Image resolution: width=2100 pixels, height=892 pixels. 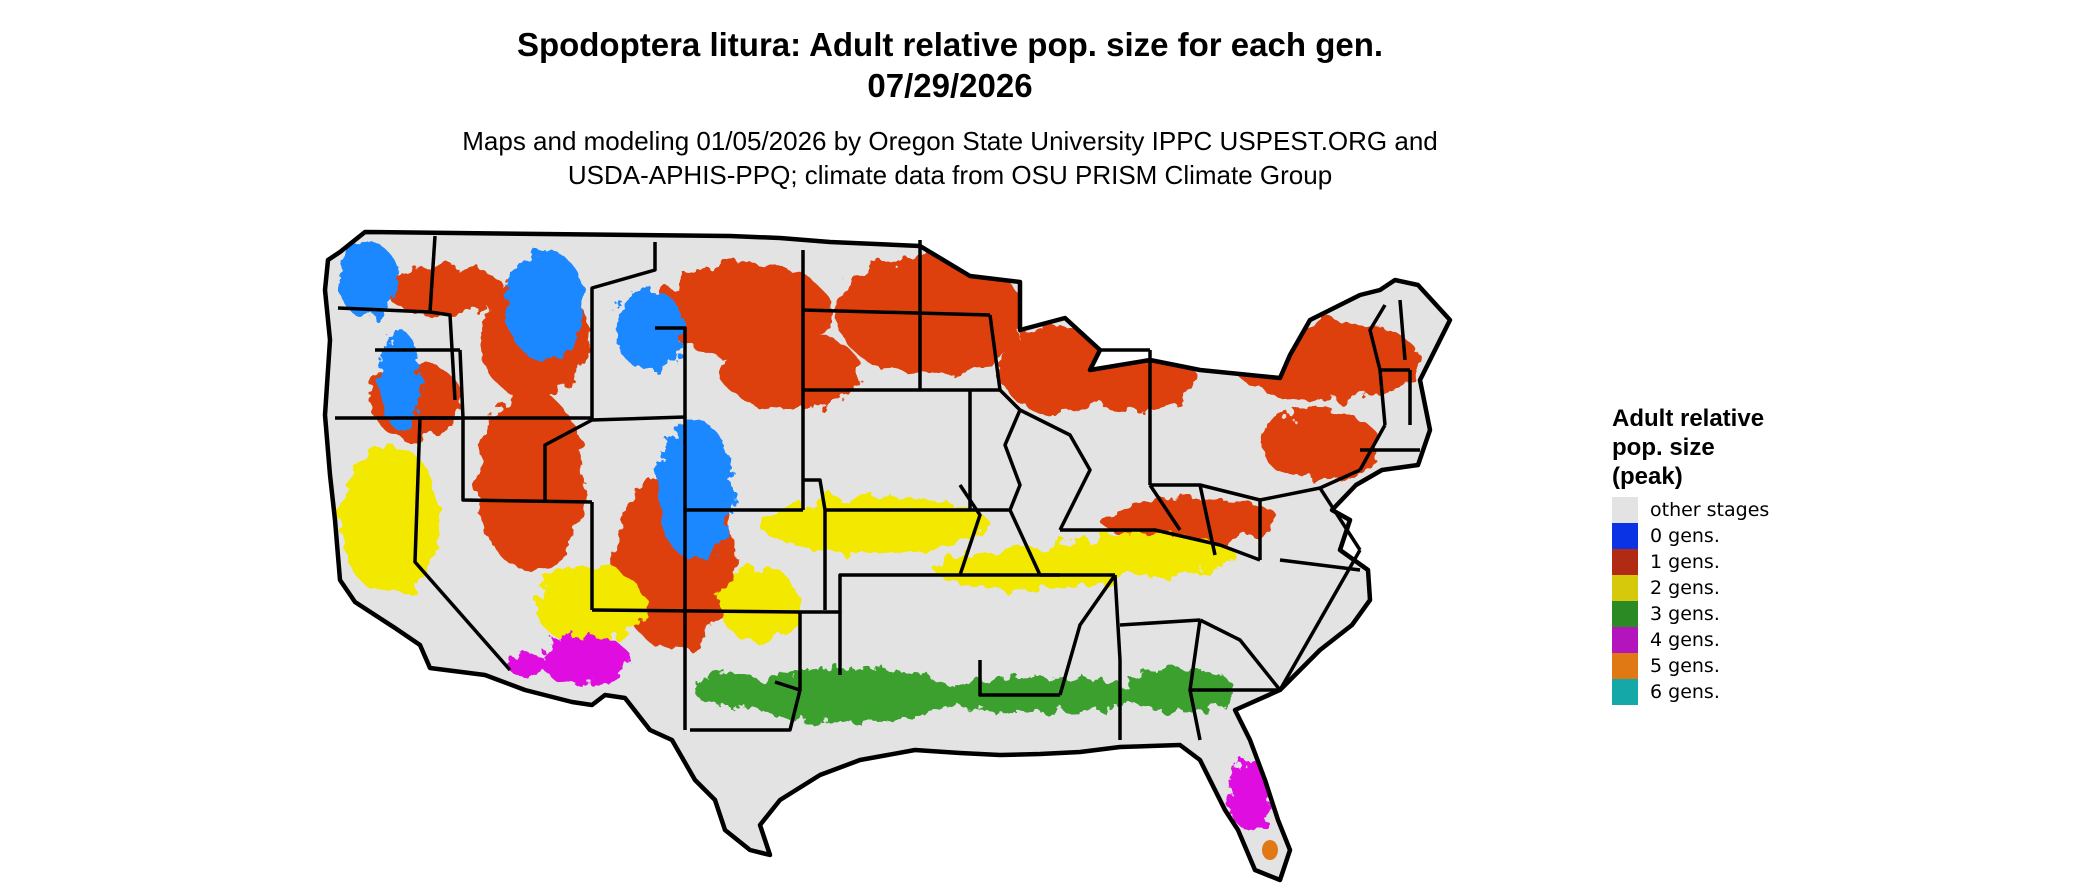 What do you see at coordinates (1685, 562) in the screenshot?
I see `legend-label: 1 gens.` at bounding box center [1685, 562].